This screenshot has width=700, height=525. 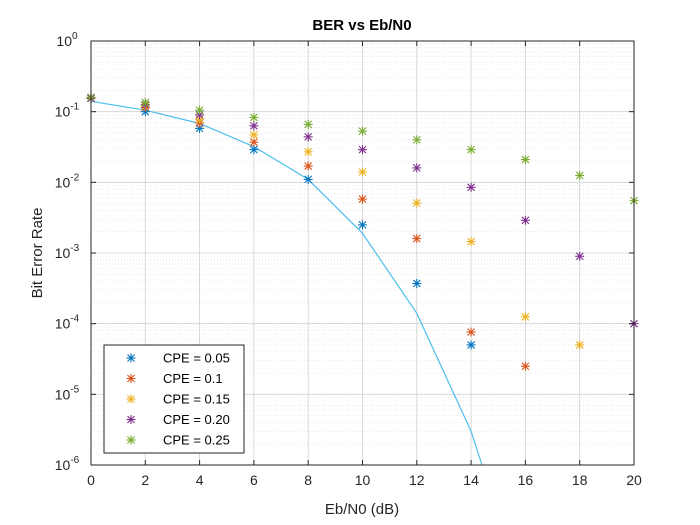 I want to click on x-tick-label: 6, so click(x=254, y=480).